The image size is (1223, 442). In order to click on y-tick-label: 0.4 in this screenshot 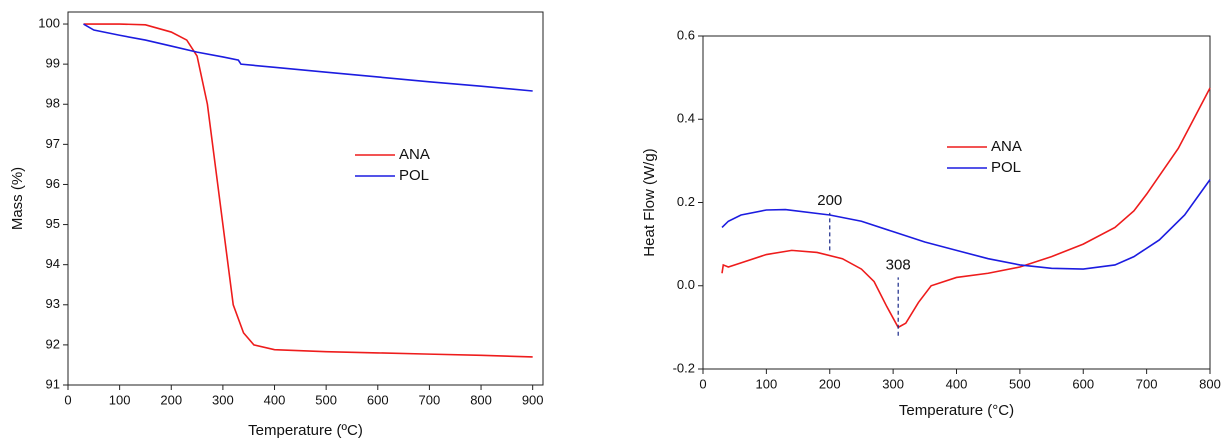, I will do `click(686, 118)`.